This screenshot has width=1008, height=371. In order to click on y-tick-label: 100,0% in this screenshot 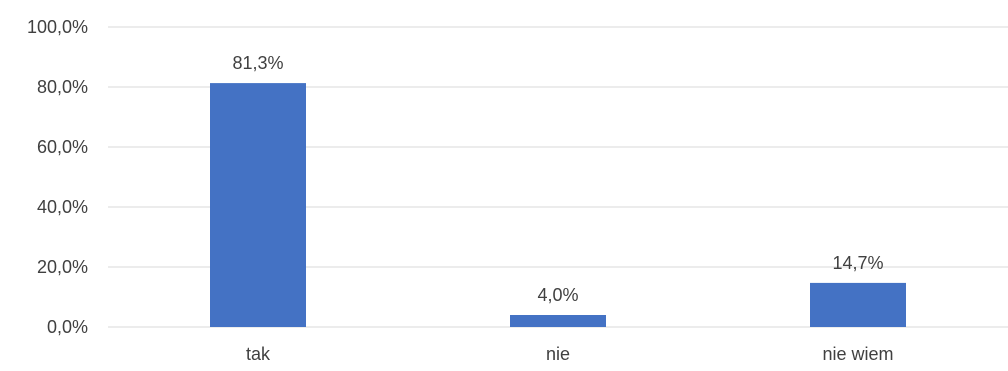, I will do `click(57, 27)`.